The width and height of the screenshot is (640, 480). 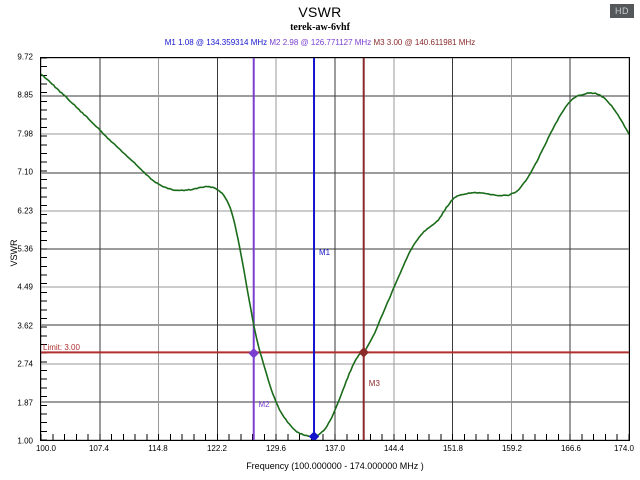 I want to click on x-tick-label: 100.0, so click(x=46, y=448).